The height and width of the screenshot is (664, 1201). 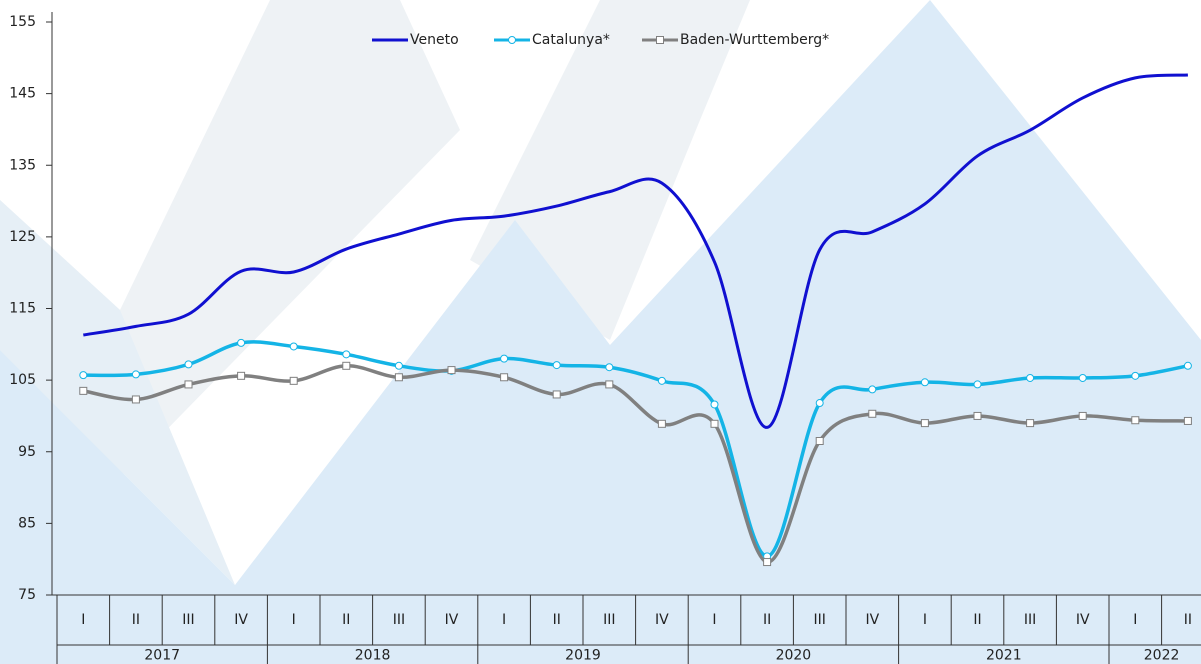 I want to click on y-tick-label: 135, so click(x=22, y=165).